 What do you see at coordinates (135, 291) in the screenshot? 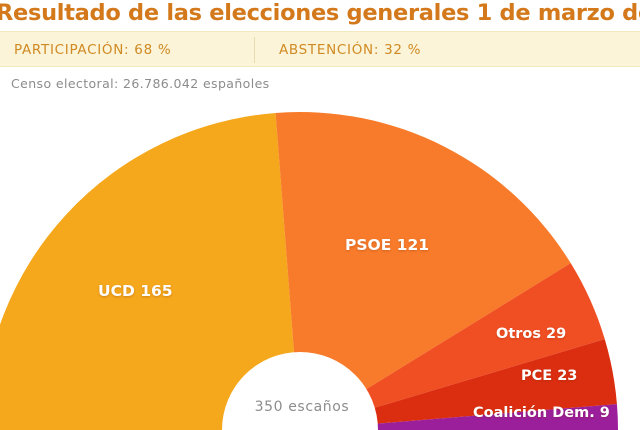
I see `segment-label-ucd: UCD 165` at bounding box center [135, 291].